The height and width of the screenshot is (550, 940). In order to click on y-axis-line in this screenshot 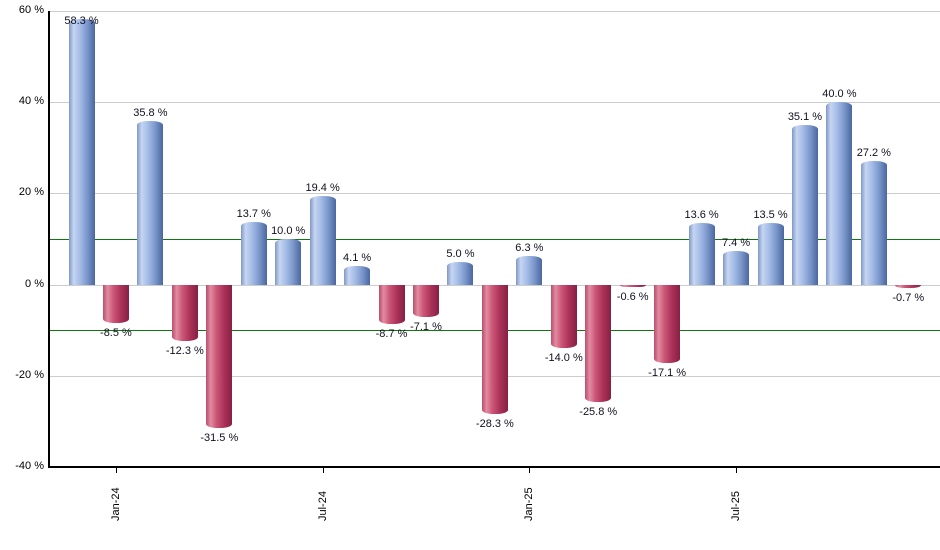, I will do `click(49, 239)`.